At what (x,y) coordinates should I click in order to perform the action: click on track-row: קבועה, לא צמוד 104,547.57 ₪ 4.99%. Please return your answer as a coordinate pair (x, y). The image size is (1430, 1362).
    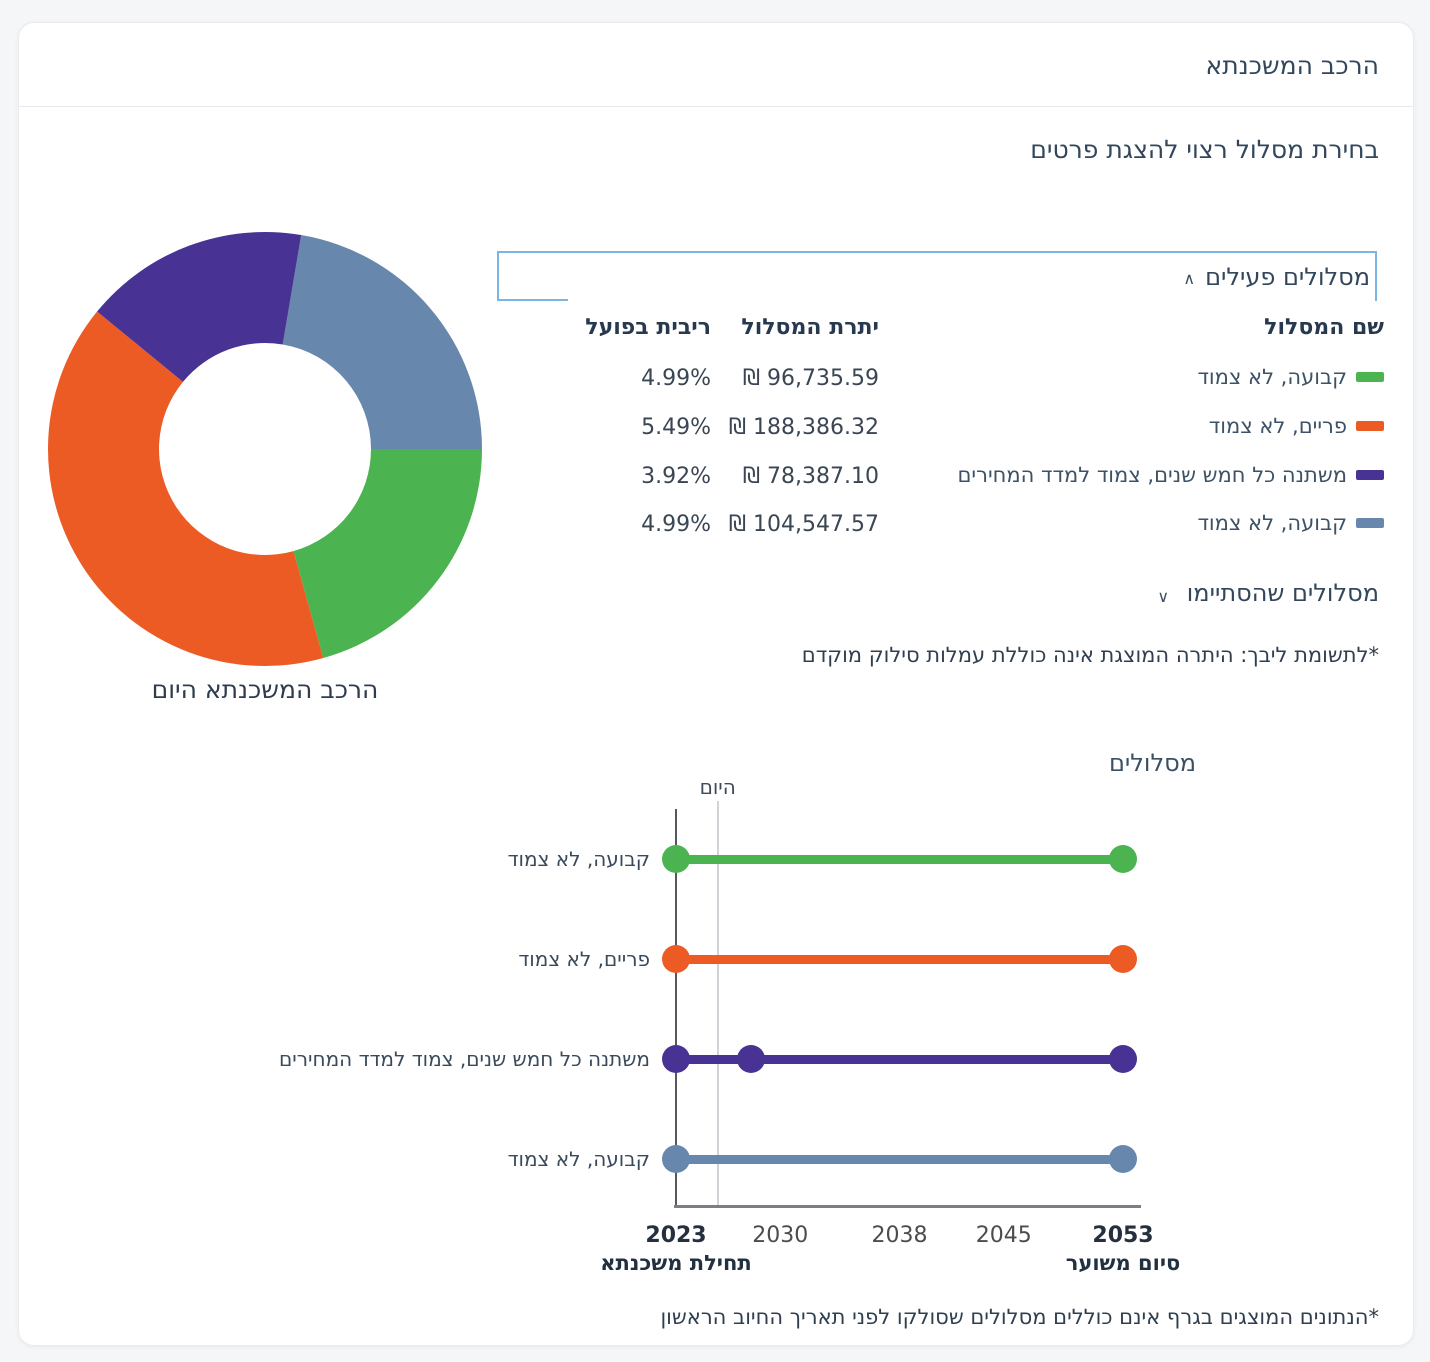
    Looking at the image, I should click on (940, 526).